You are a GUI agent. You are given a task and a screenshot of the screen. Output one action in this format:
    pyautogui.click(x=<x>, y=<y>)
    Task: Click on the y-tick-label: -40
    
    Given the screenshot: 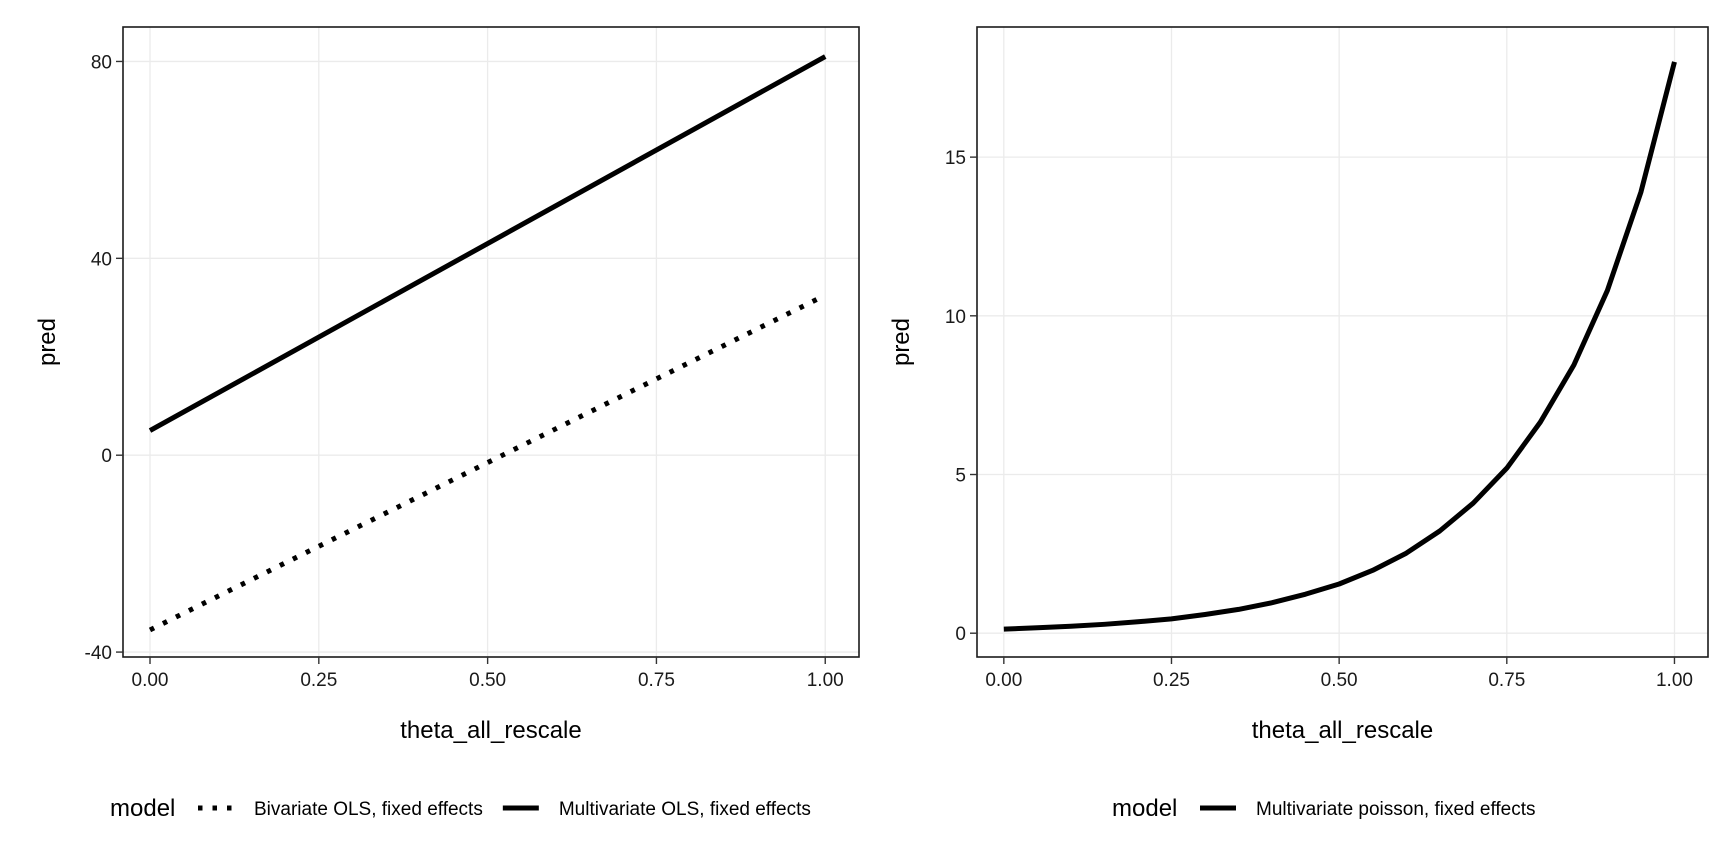 What is the action you would take?
    pyautogui.click(x=98, y=653)
    